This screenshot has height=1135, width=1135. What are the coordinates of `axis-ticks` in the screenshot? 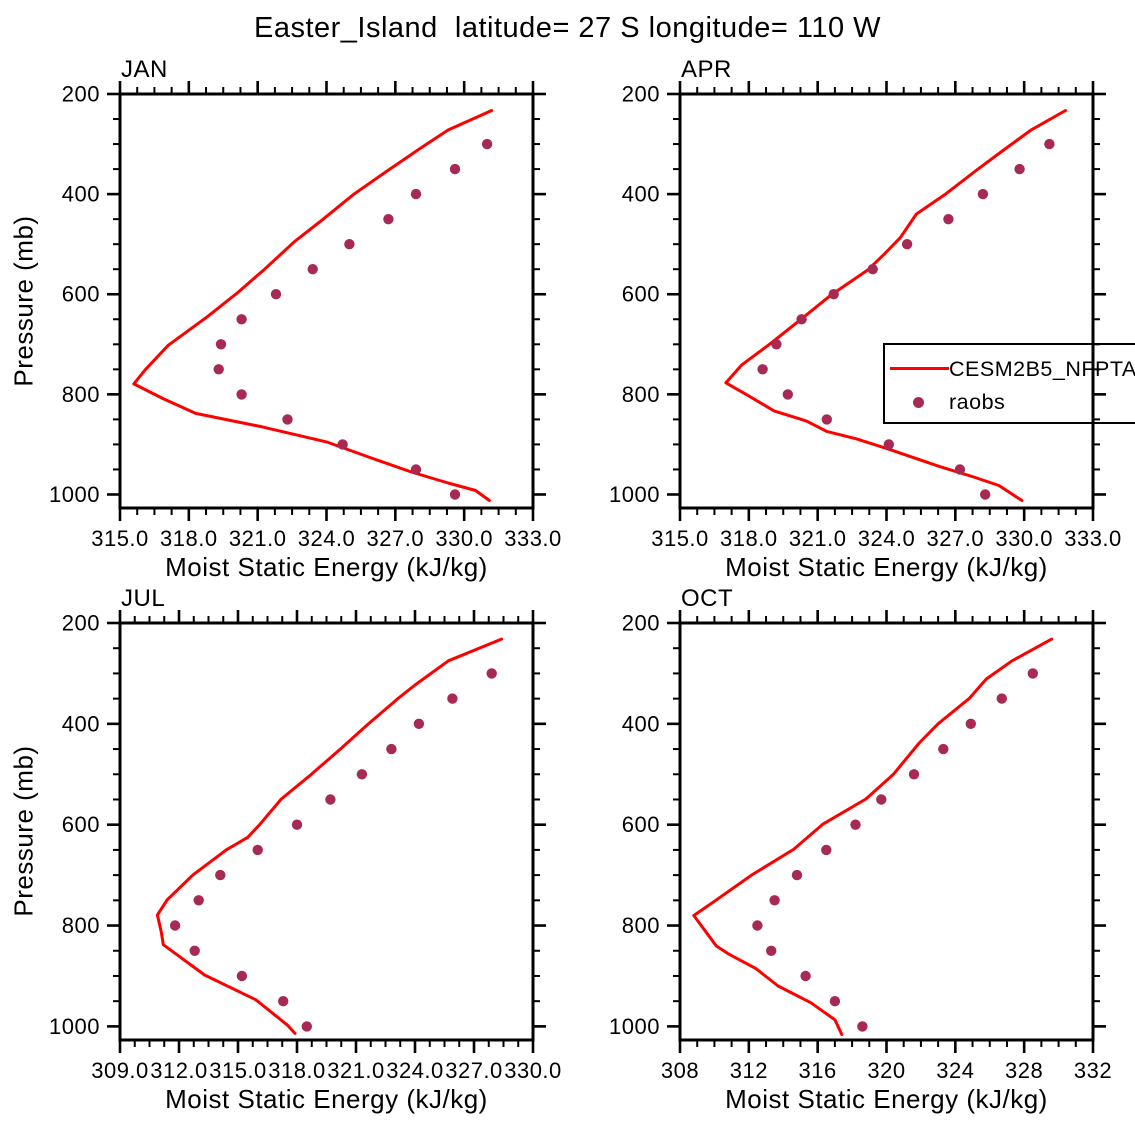 It's located at (326, 301).